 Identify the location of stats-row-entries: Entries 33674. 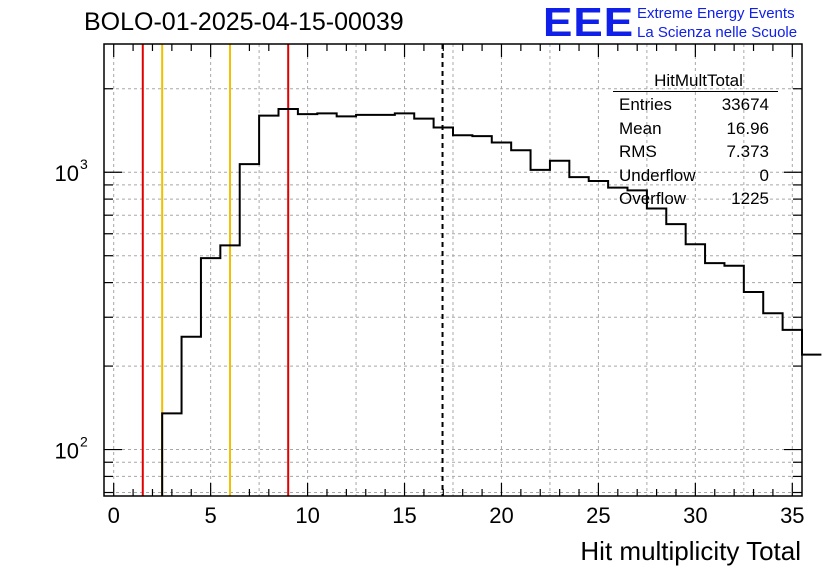
(695, 105).